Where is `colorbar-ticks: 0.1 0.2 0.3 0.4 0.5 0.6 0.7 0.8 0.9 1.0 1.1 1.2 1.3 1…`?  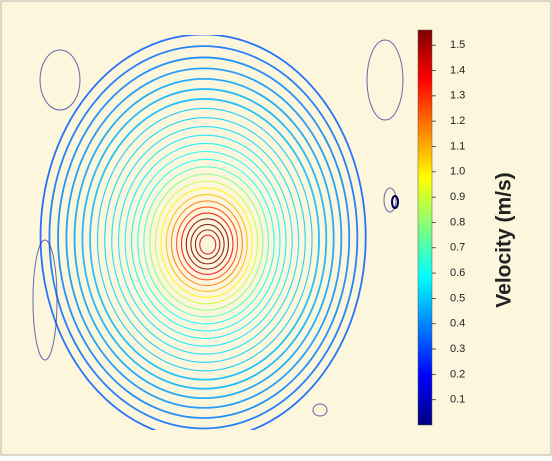 colorbar-ticks: 0.1 0.2 0.3 0.4 0.5 0.6 0.7 0.8 0.9 1.0 1.1 1.2 1.3 1… is located at coordinates (448, 222).